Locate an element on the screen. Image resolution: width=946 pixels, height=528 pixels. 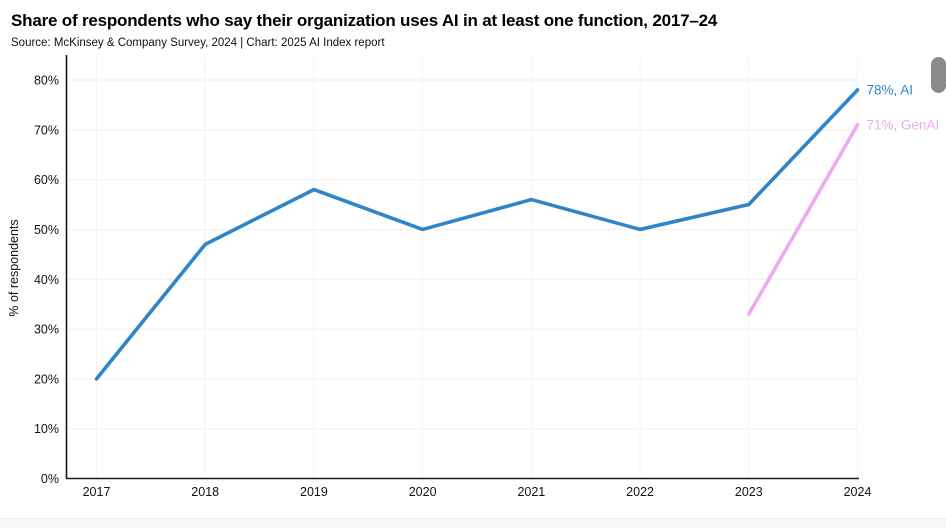
y-tick-label: 20% is located at coordinates (46, 379).